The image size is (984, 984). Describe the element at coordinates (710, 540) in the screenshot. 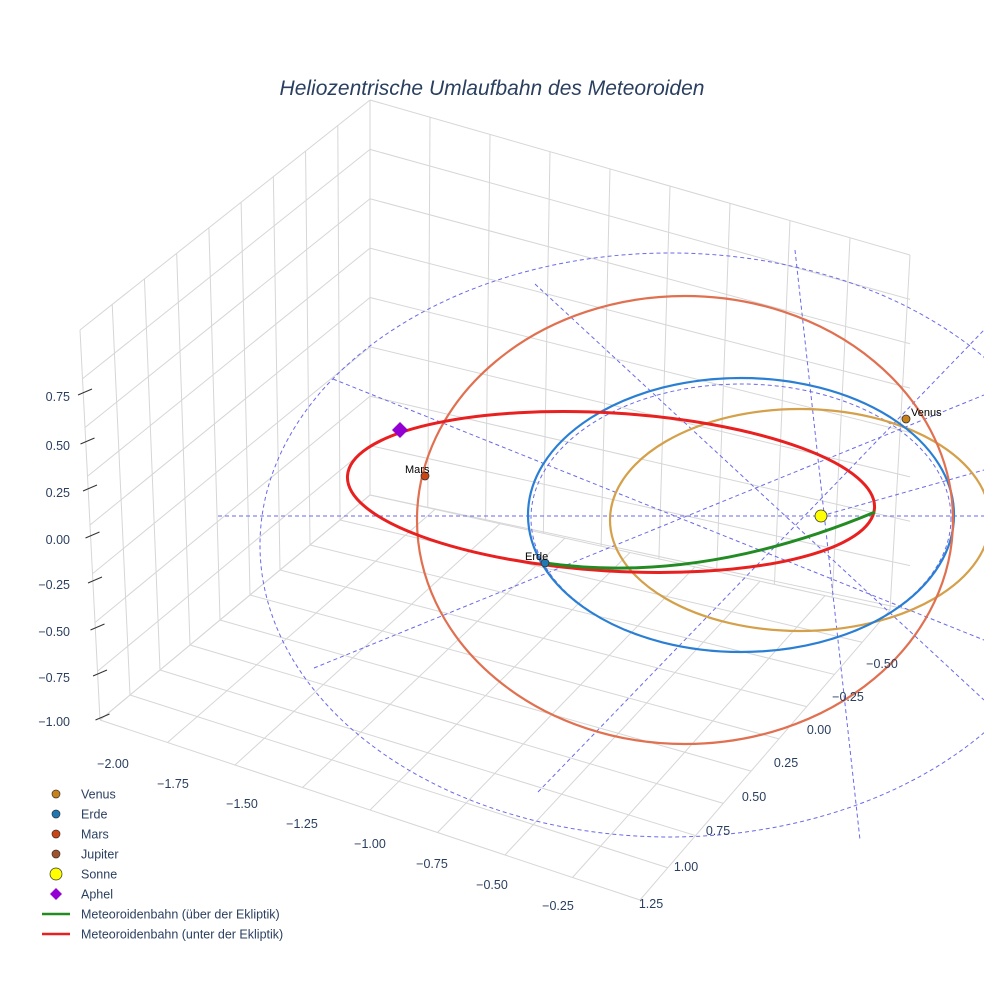

I see `meteoroid-orbit-above` at that location.